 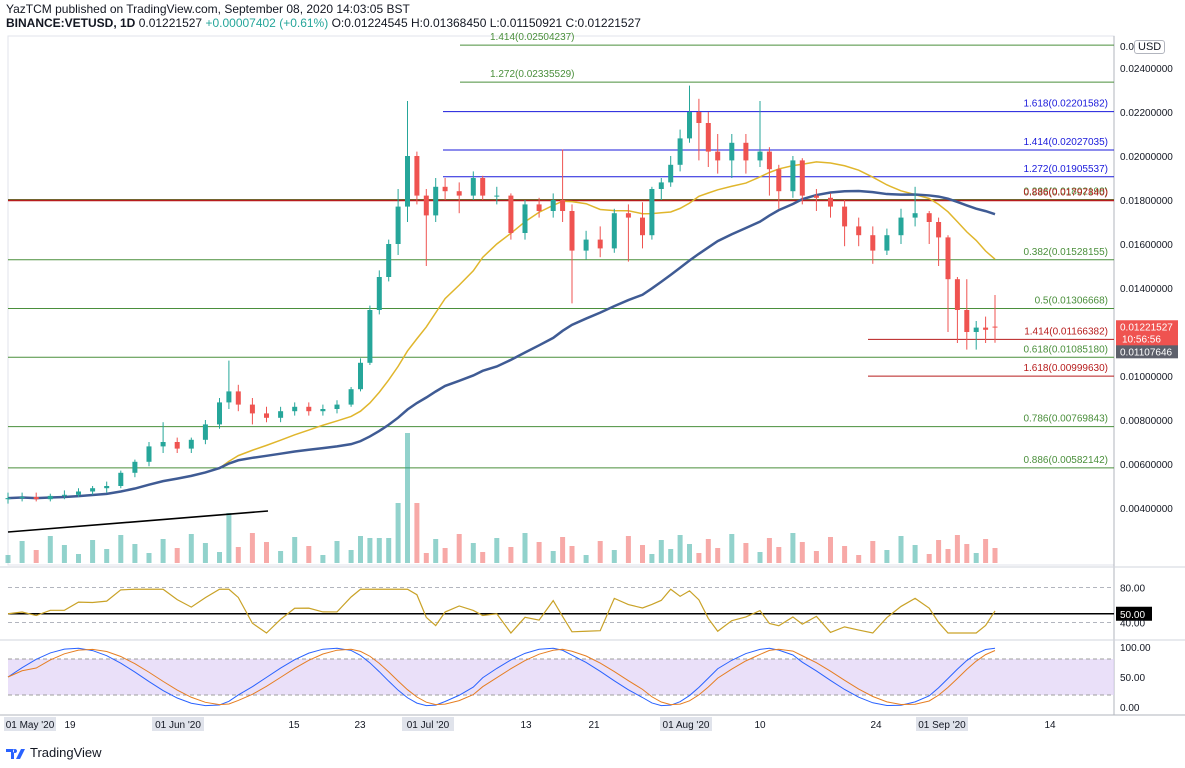 What do you see at coordinates (594, 725) in the screenshot?
I see `x-tick-label: 21` at bounding box center [594, 725].